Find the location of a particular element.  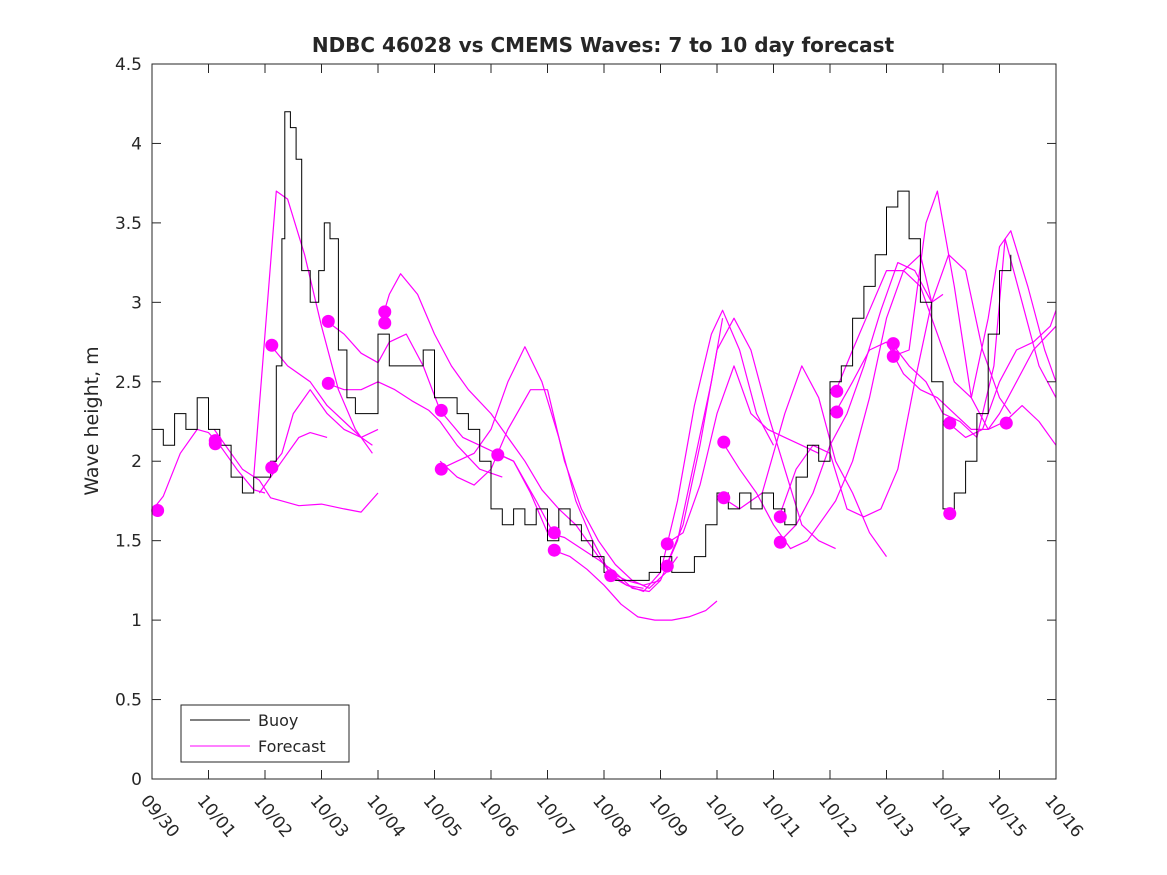

legend-box is located at coordinates (265, 733).